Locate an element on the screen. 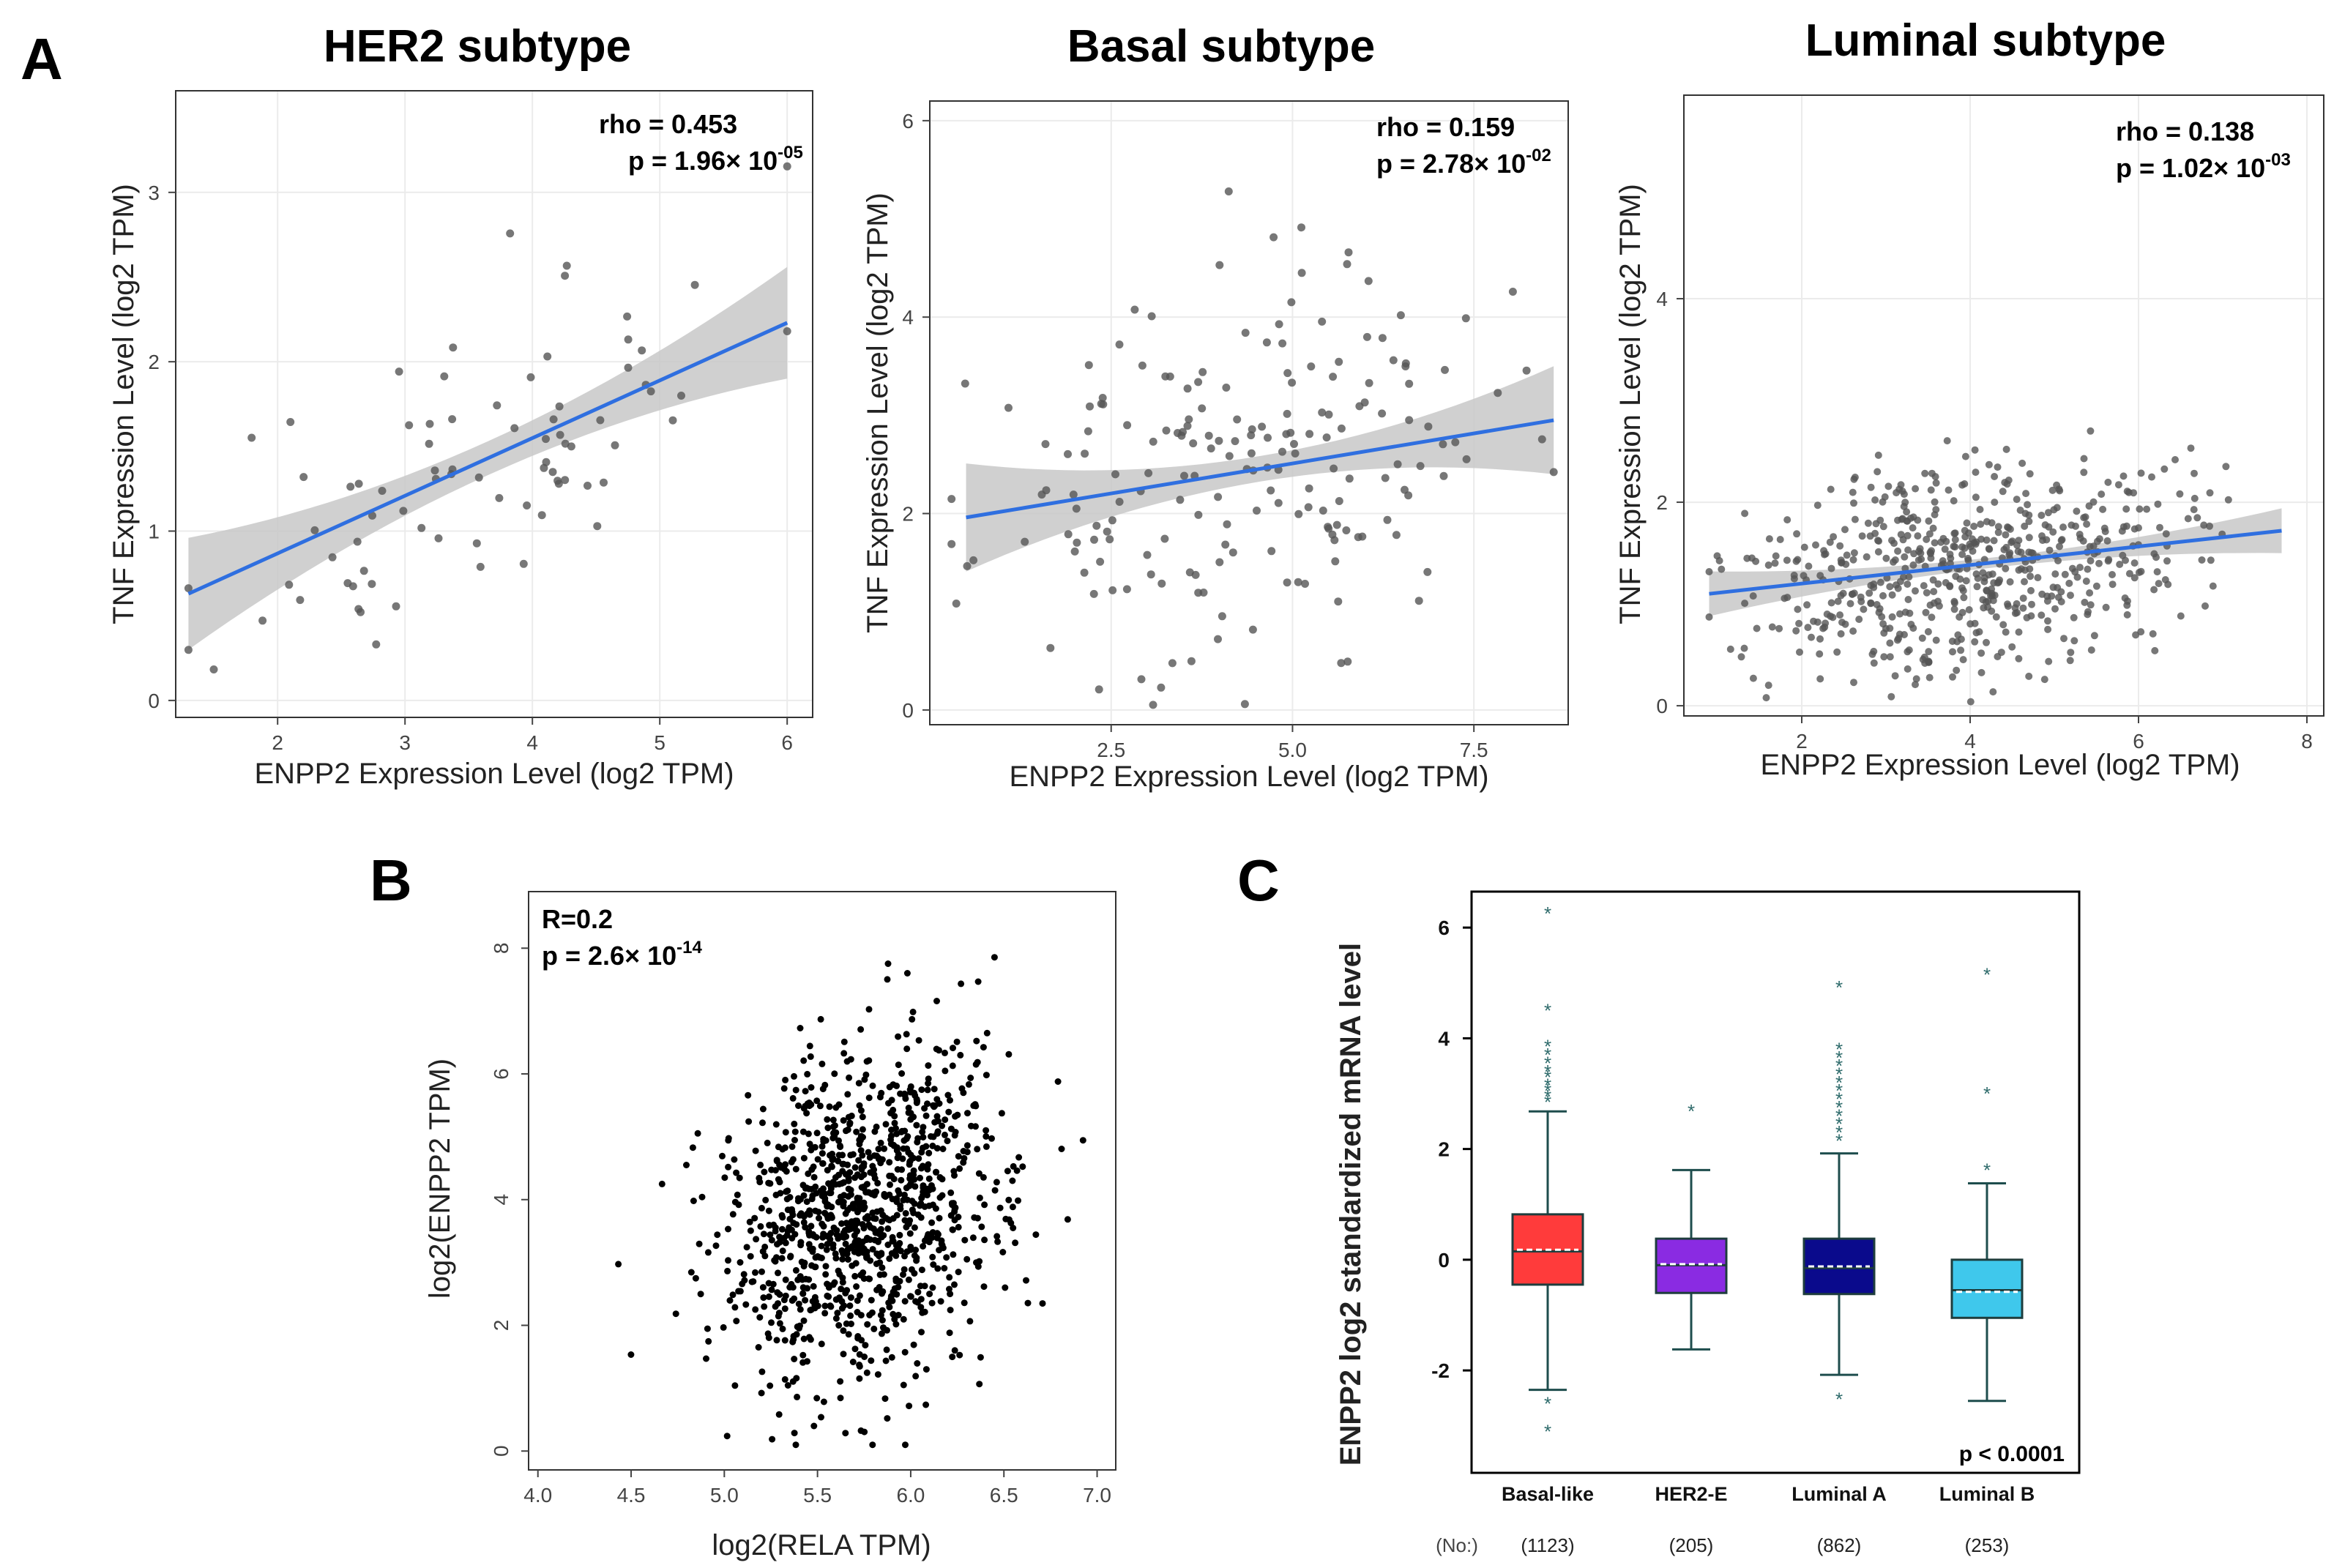  her2-x-label: ENPP2 Expression Level (log2 TPM) is located at coordinates (494, 774).